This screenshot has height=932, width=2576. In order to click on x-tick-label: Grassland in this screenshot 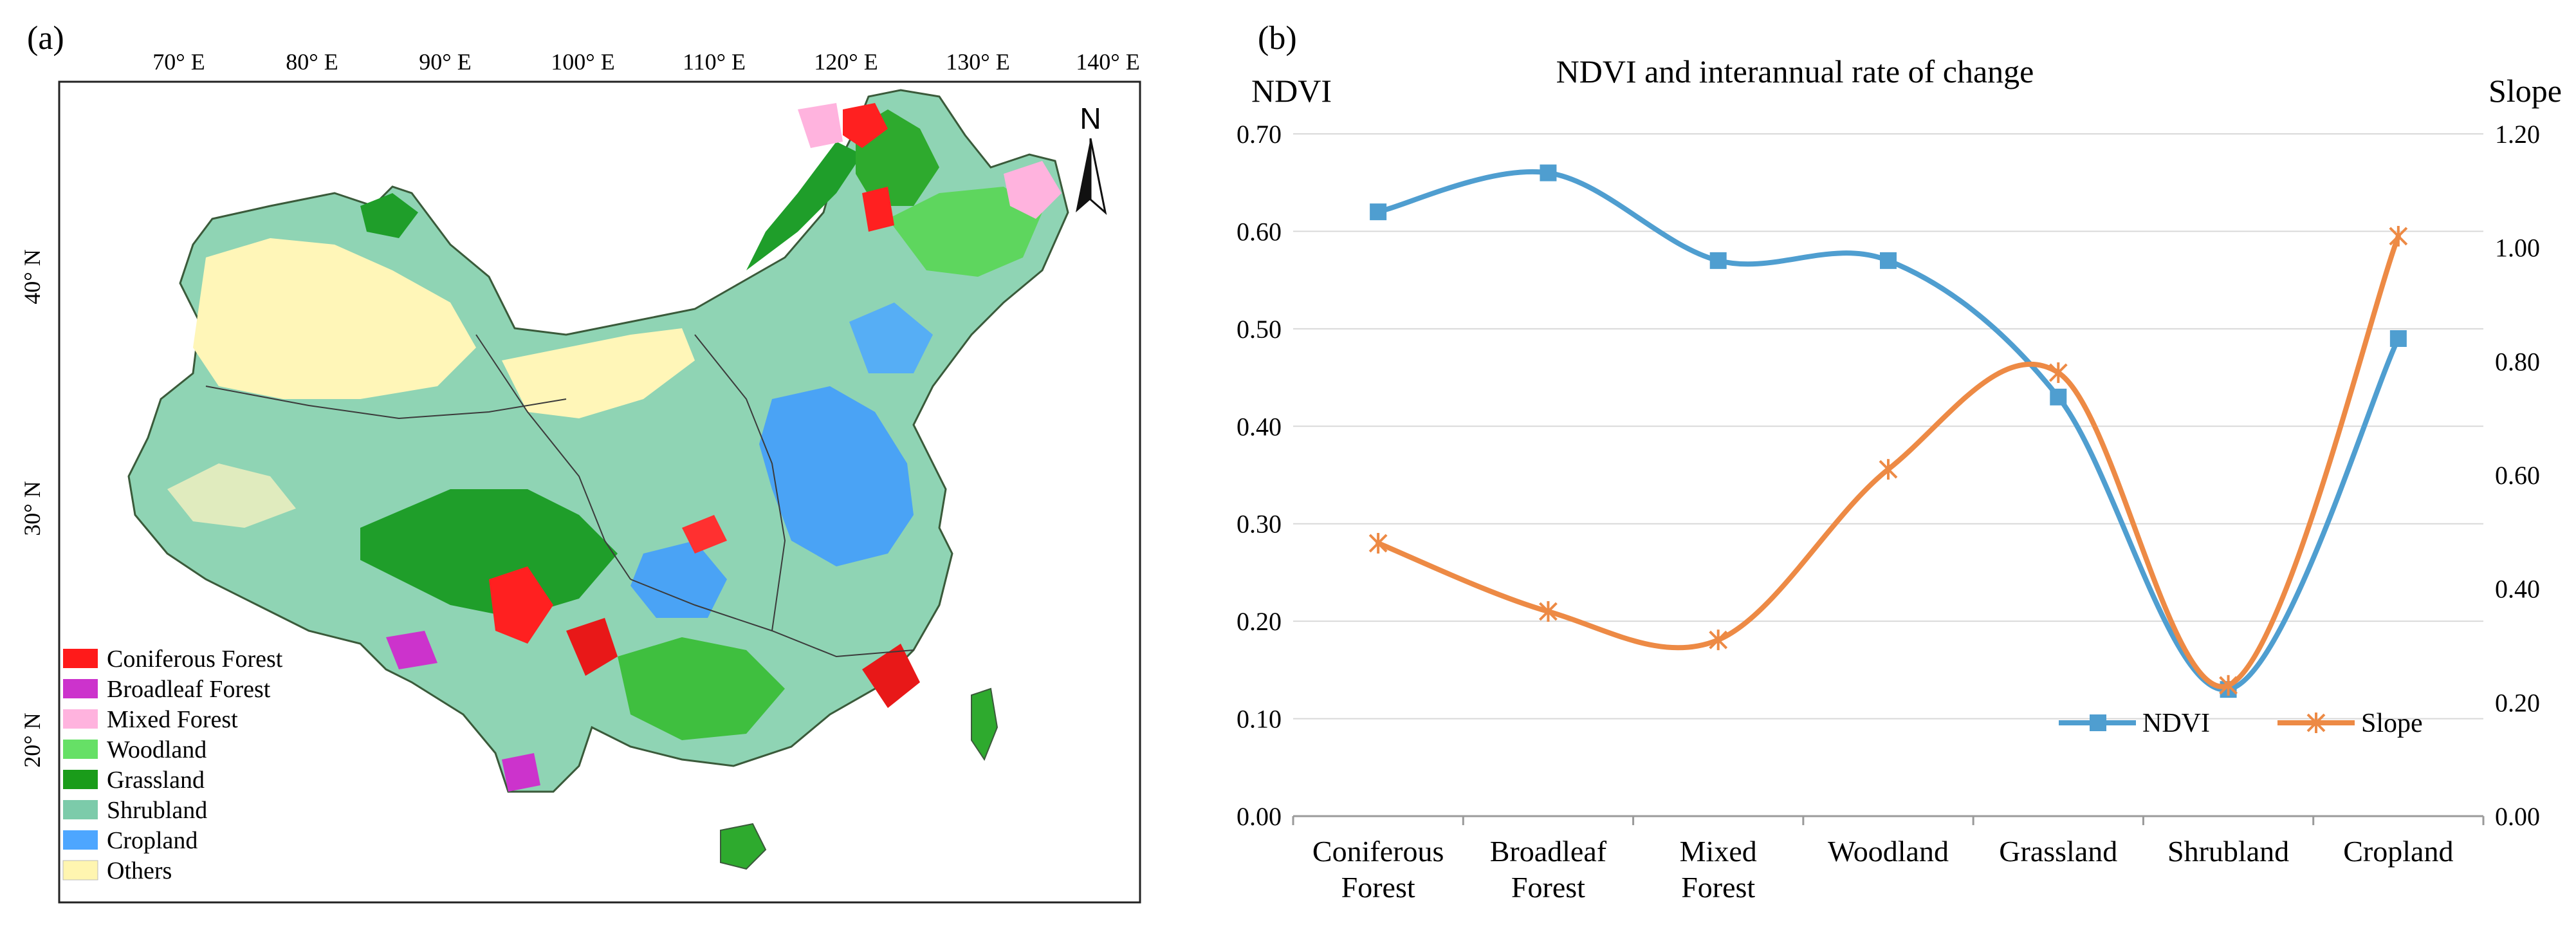, I will do `click(2058, 851)`.